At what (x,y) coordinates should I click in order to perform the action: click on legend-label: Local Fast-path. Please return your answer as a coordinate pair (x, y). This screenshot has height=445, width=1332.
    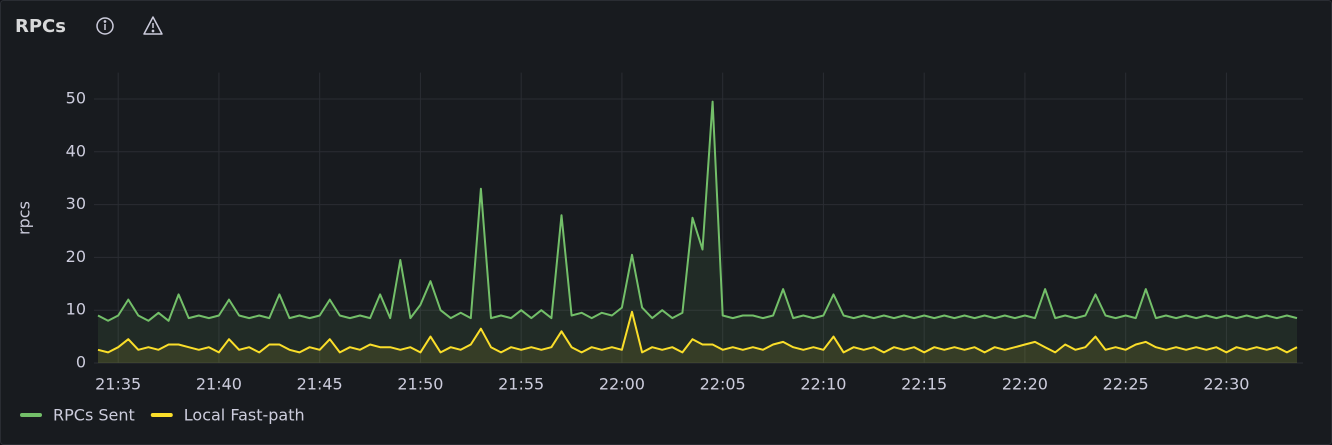
    Looking at the image, I should click on (244, 415).